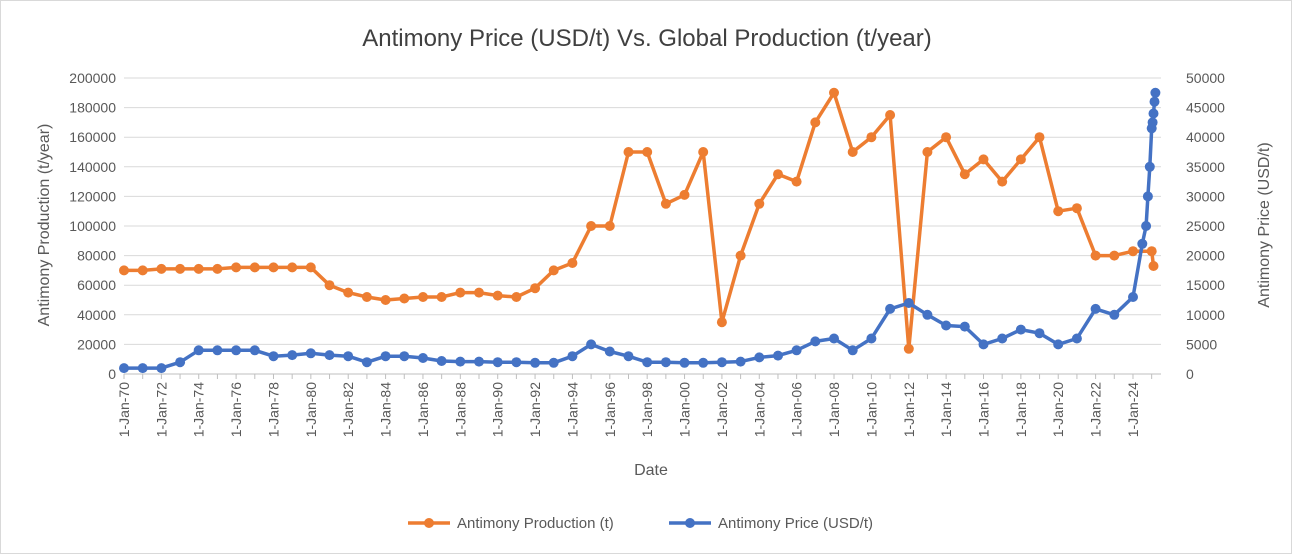 Image resolution: width=1292 pixels, height=554 pixels. What do you see at coordinates (797, 409) in the screenshot?
I see `x-tick-label: 1-Jan-06` at bounding box center [797, 409].